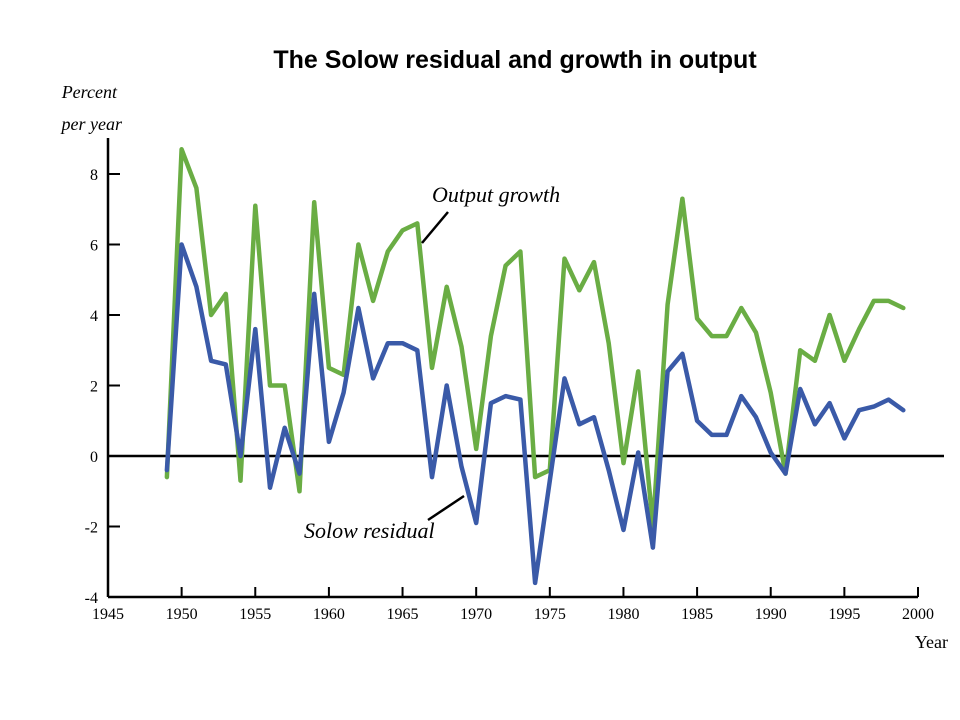 This screenshot has height=720, width=960. I want to click on x-tick-label: 1970, so click(476, 614).